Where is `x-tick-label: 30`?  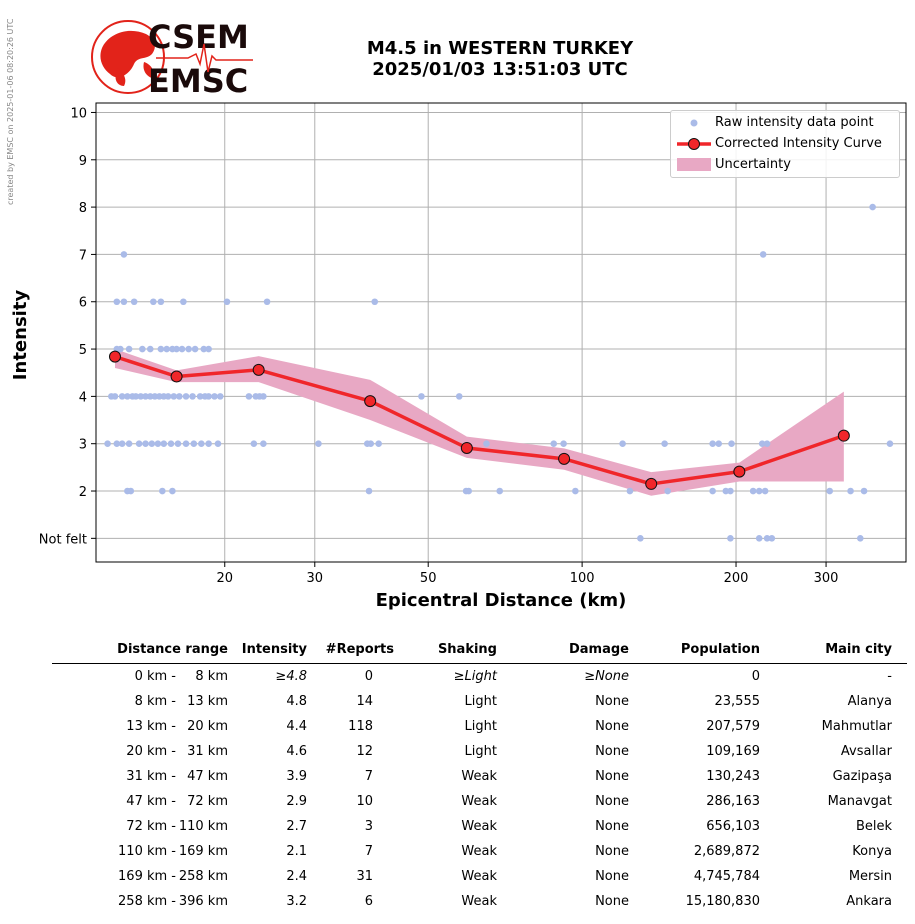
x-tick-label: 30 is located at coordinates (315, 578).